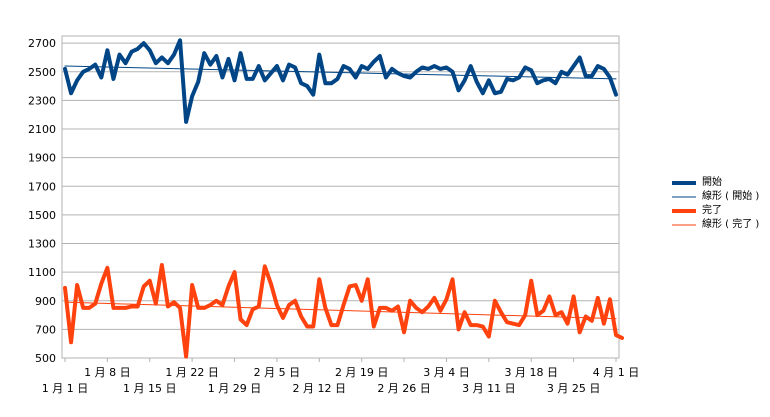 The height and width of the screenshot is (417, 770). I want to click on y-tick-label: 1100, so click(42, 272).